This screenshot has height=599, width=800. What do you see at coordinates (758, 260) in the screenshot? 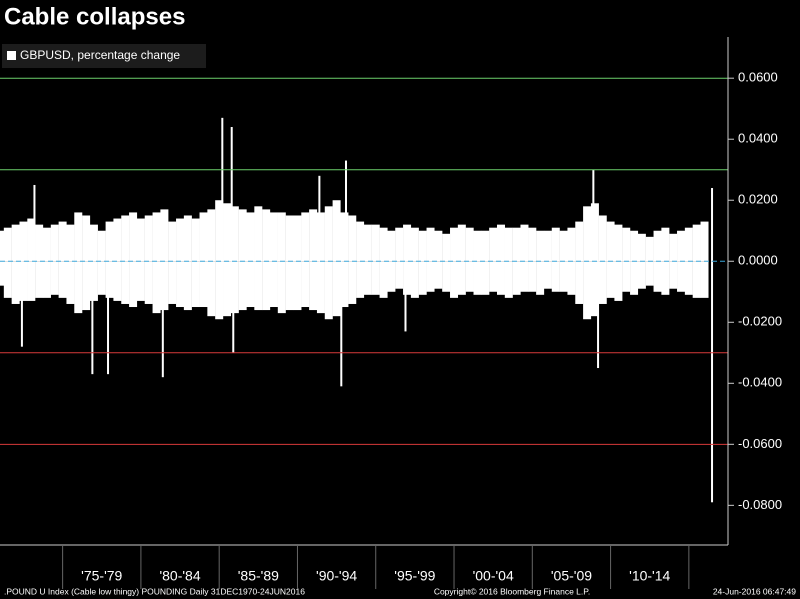
I see `y-tick-label: 0.0000` at bounding box center [758, 260].